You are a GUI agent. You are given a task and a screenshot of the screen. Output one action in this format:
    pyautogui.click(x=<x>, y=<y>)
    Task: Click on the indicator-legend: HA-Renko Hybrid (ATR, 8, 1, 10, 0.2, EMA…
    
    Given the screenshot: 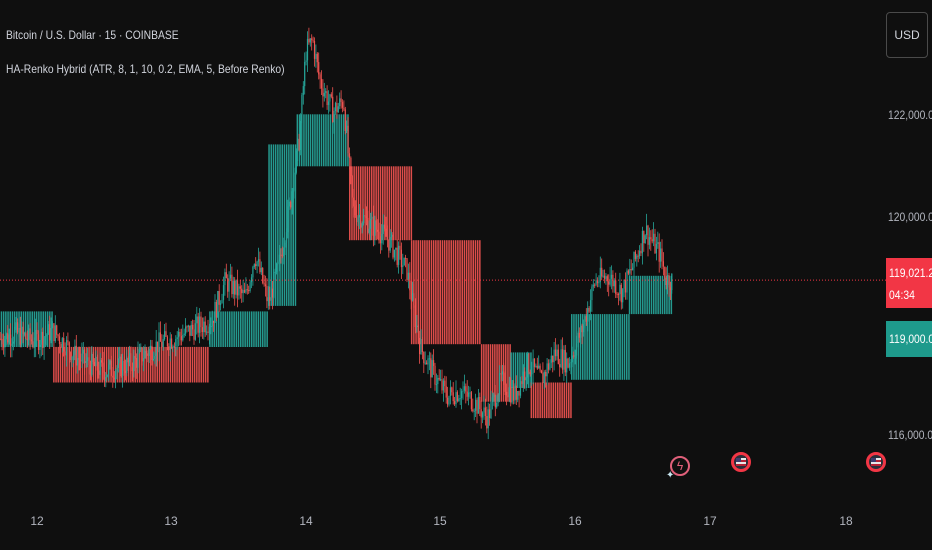 What is the action you would take?
    pyautogui.click(x=145, y=69)
    